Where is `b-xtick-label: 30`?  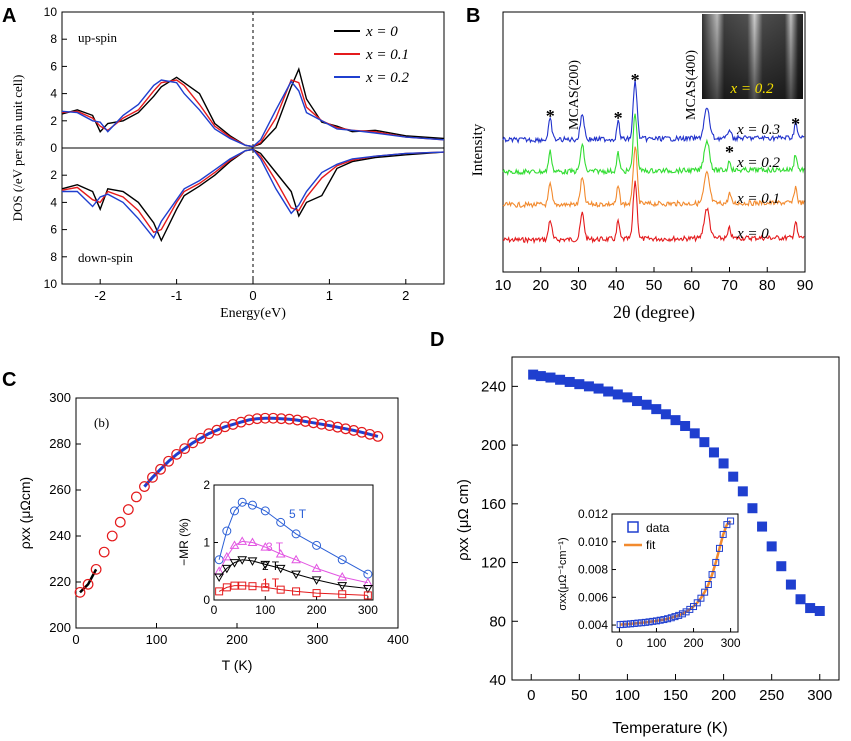
b-xtick-label: 30 is located at coordinates (578, 285).